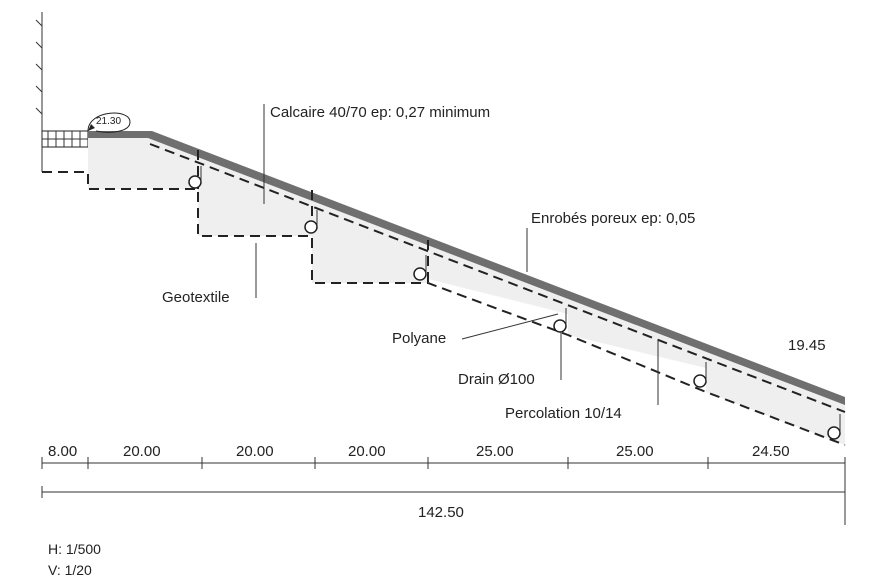  I want to click on segment-5: 25.00, so click(495, 451).